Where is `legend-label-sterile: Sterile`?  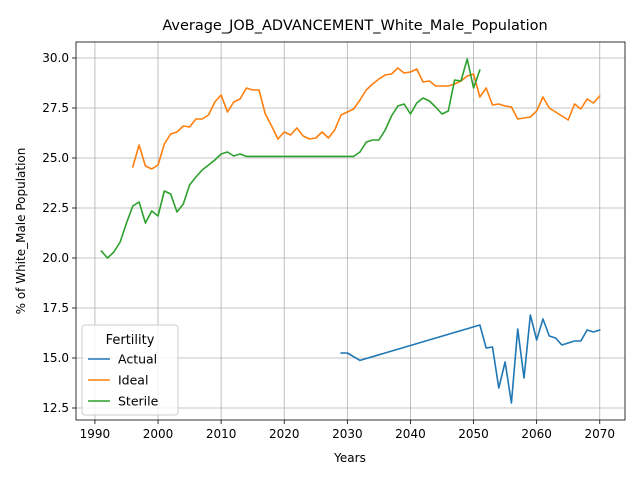
legend-label-sterile: Sterile is located at coordinates (138, 401).